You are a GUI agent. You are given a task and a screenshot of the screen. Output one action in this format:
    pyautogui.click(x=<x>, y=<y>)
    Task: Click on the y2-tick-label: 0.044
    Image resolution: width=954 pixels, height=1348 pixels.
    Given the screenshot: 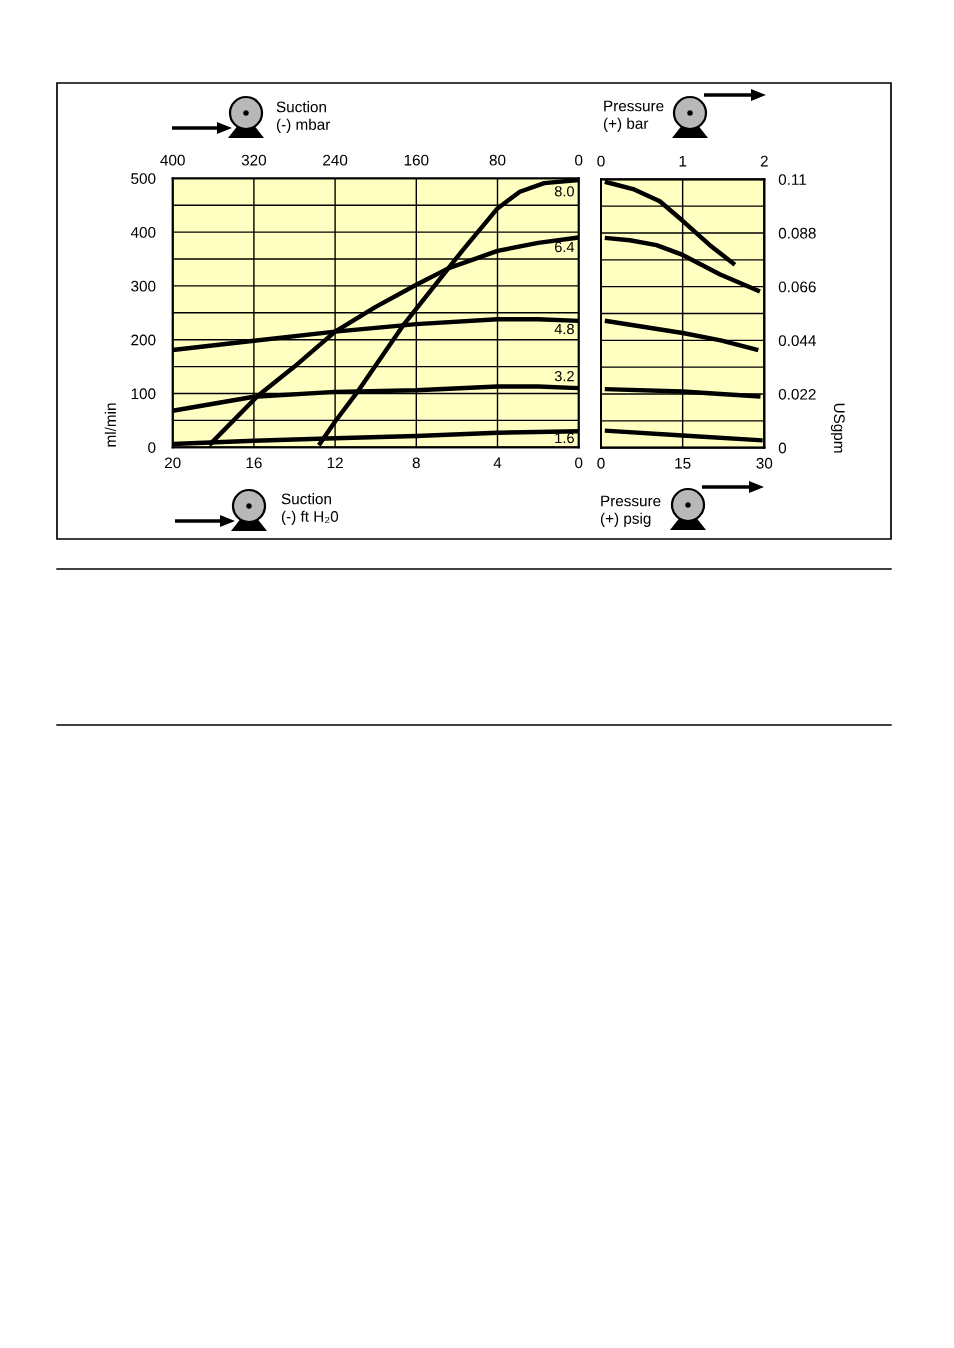 What is the action you would take?
    pyautogui.click(x=797, y=341)
    